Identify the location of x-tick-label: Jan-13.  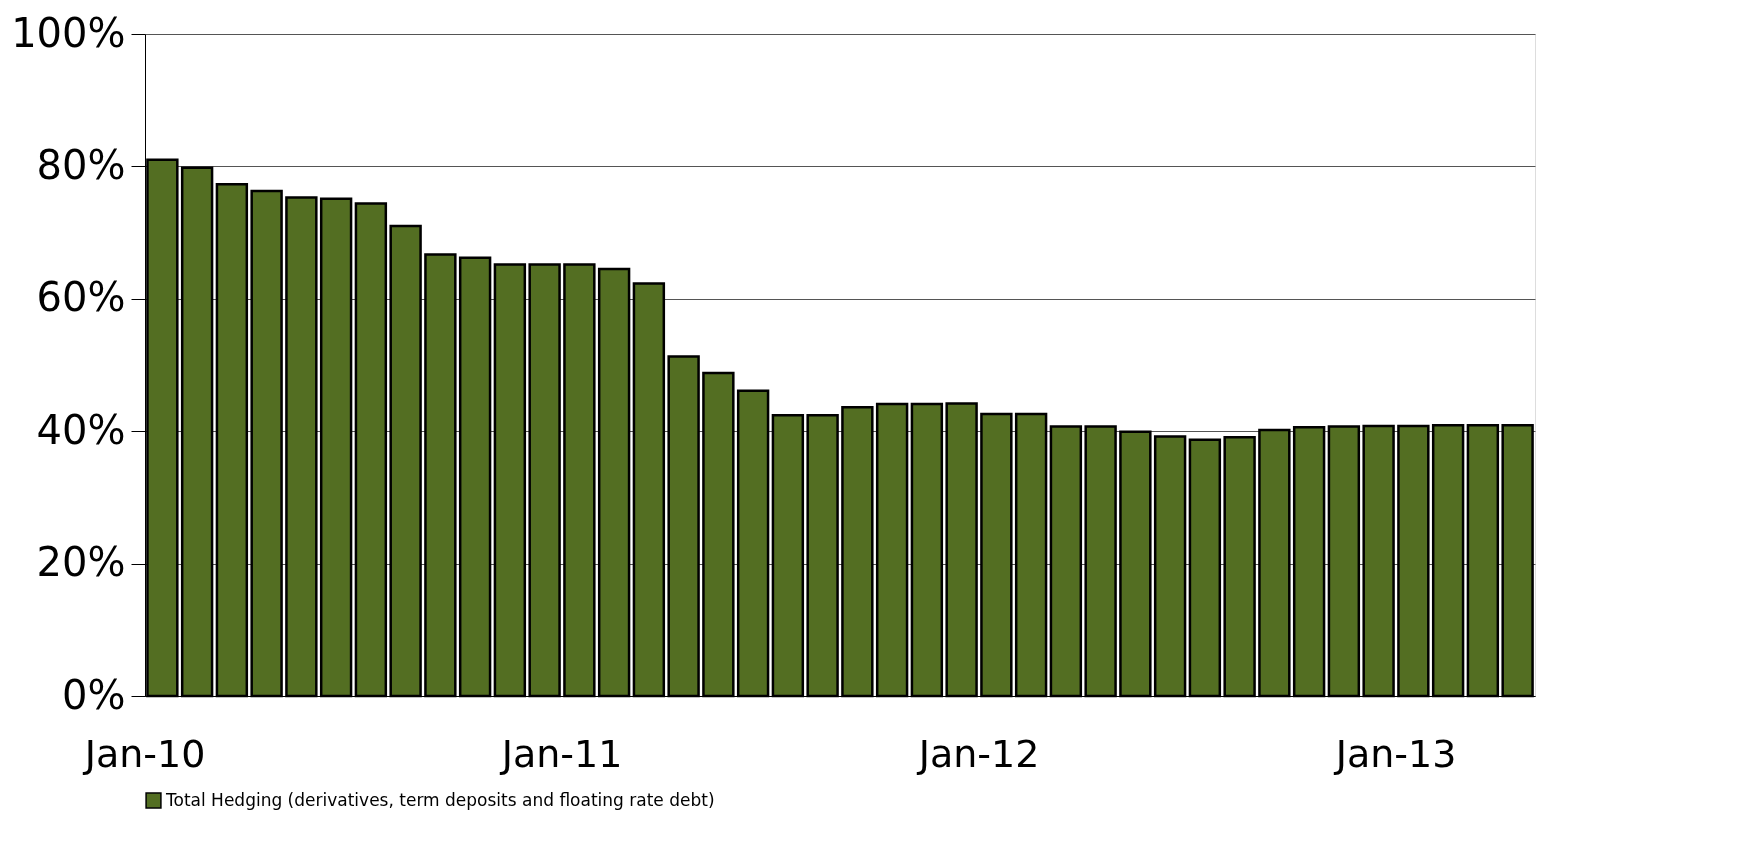
(1395, 753).